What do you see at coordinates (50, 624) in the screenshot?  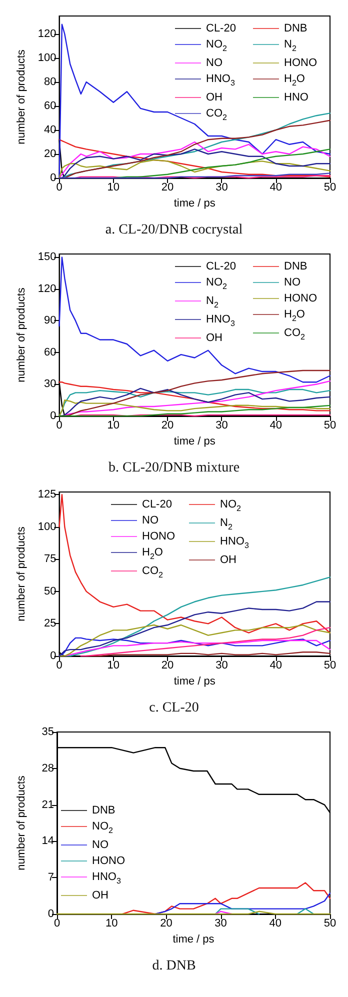 I see `y-tick-label: 25` at bounding box center [50, 624].